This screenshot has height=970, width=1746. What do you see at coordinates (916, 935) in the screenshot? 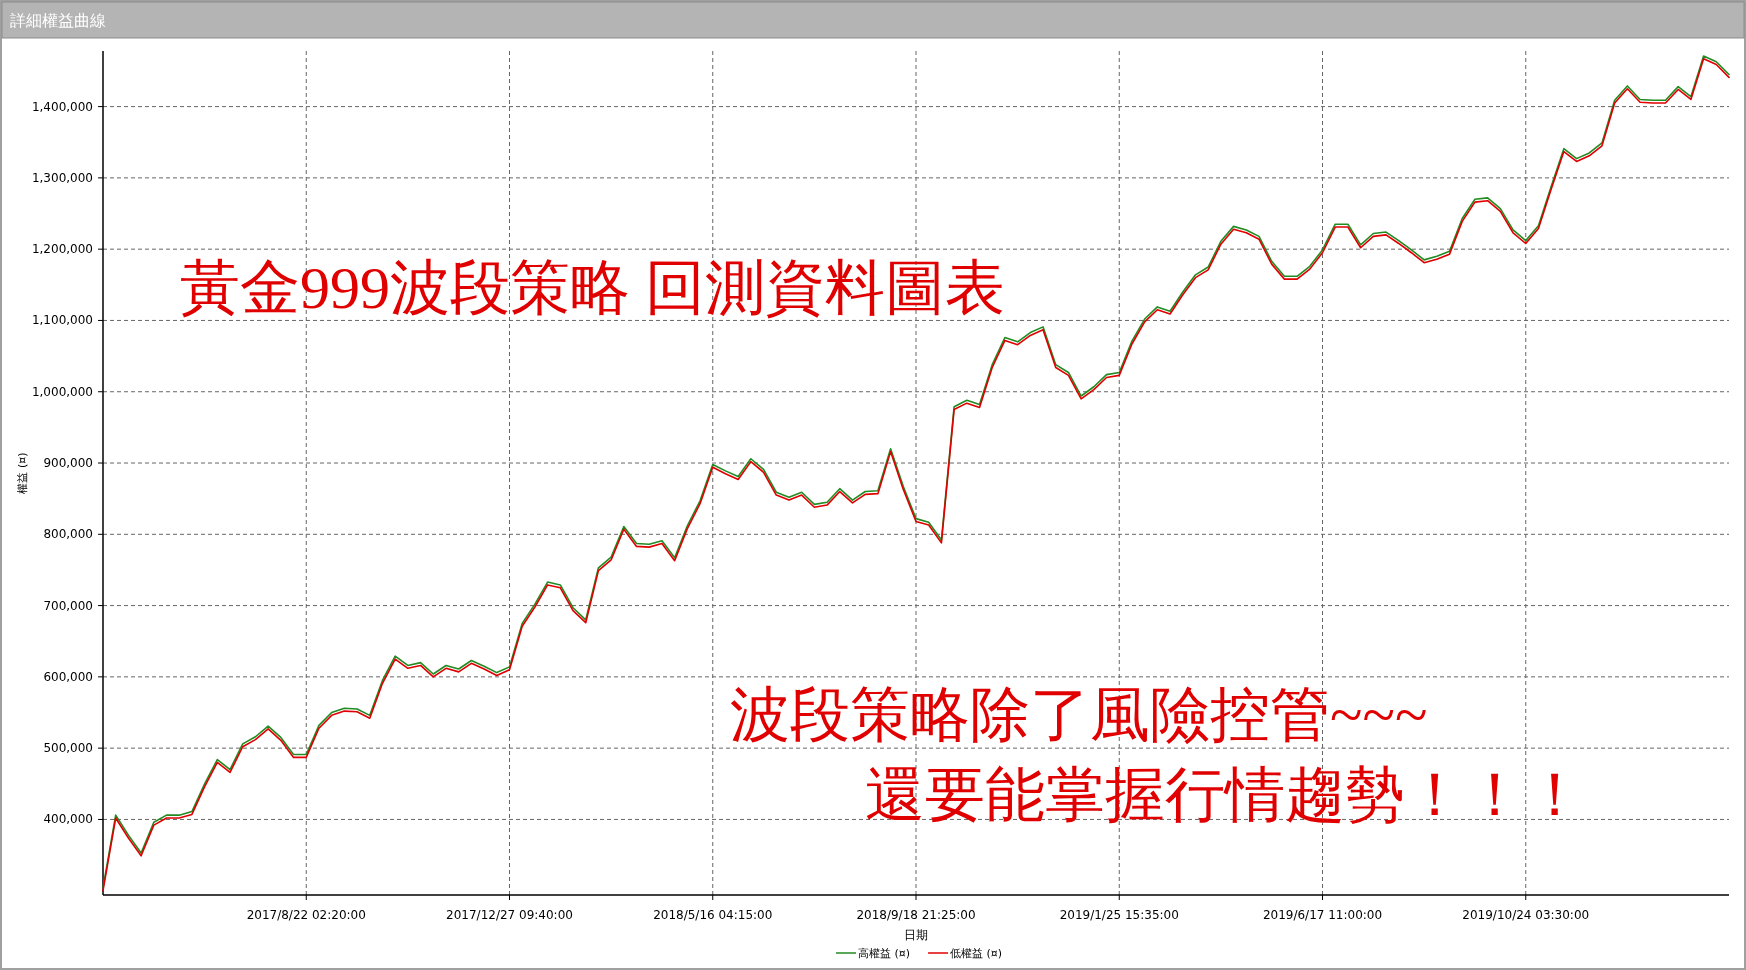
I see `x-axis-title: 日期` at bounding box center [916, 935].